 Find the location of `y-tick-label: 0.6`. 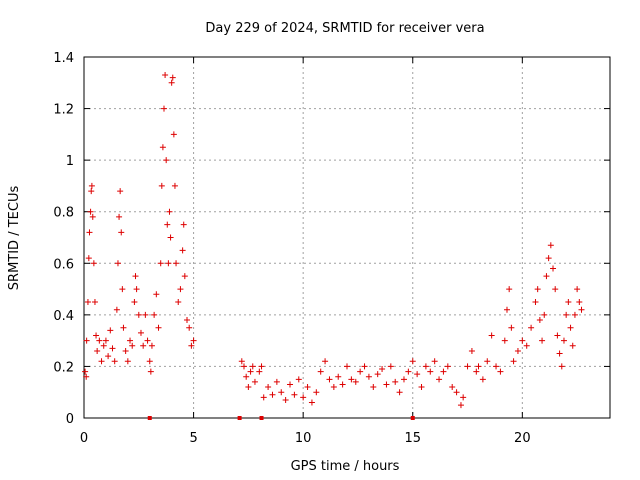

y-tick-label: 0.6 is located at coordinates (63, 264).